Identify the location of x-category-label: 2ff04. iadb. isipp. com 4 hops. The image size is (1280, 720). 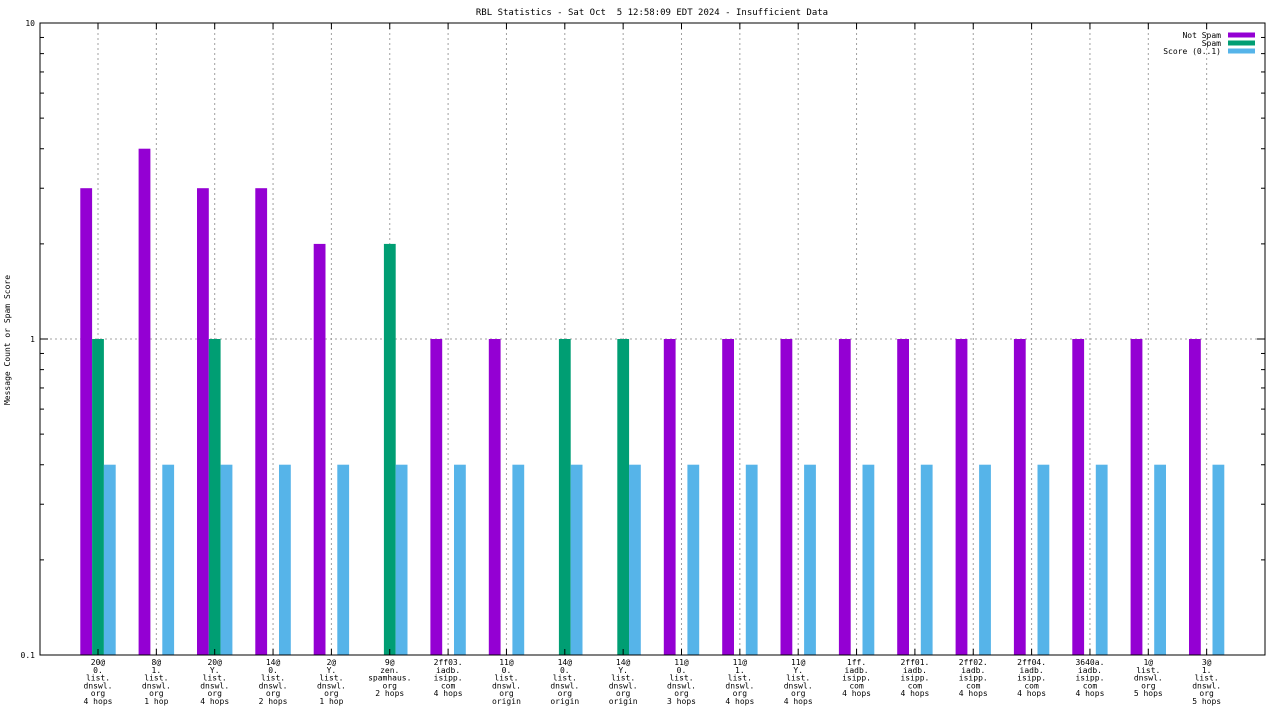
(1031, 678).